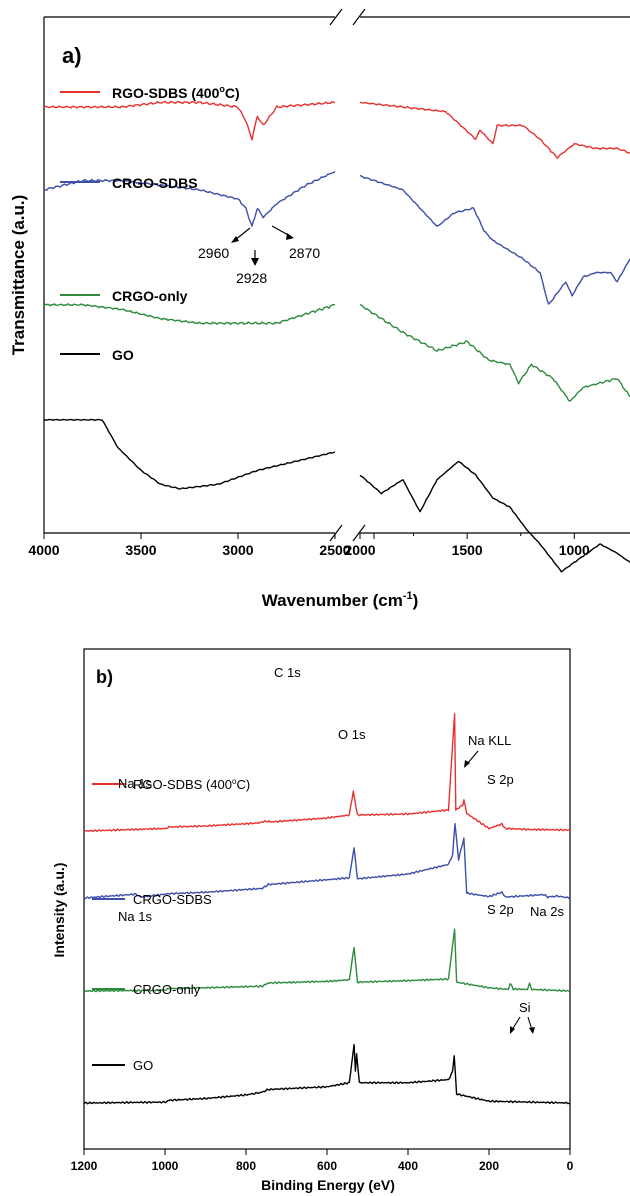  What do you see at coordinates (334, 550) in the screenshot?
I see `ftir-x-tick-label: 2500` at bounding box center [334, 550].